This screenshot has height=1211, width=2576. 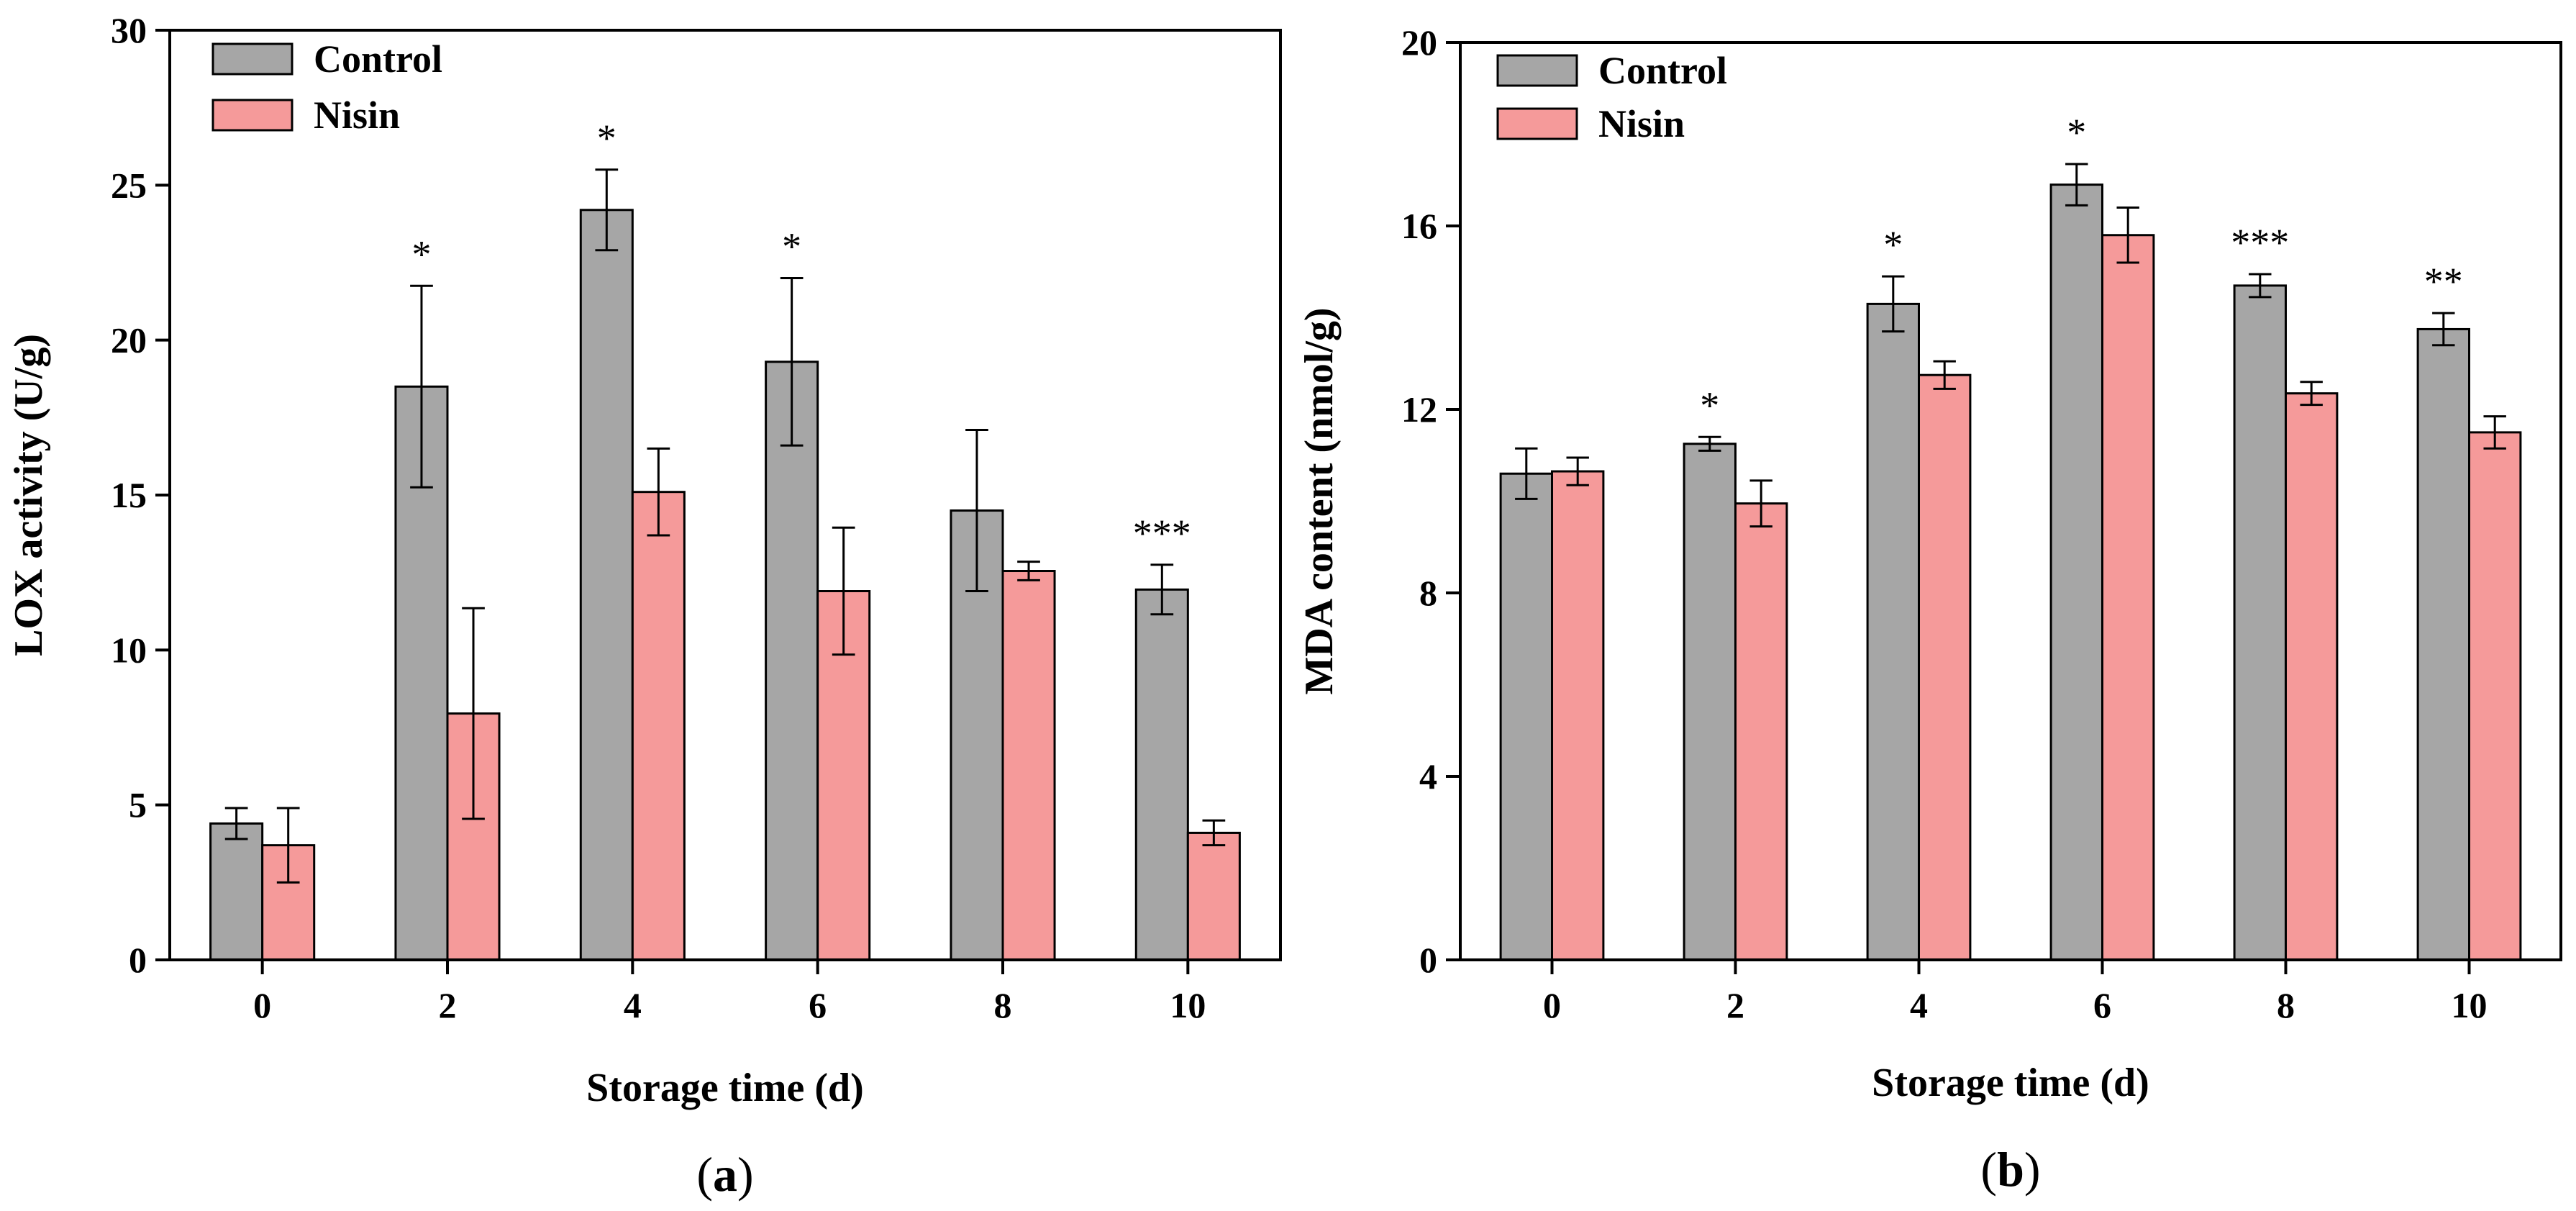 What do you see at coordinates (129, 30) in the screenshot?
I see `y-tick-label-30: 30` at bounding box center [129, 30].